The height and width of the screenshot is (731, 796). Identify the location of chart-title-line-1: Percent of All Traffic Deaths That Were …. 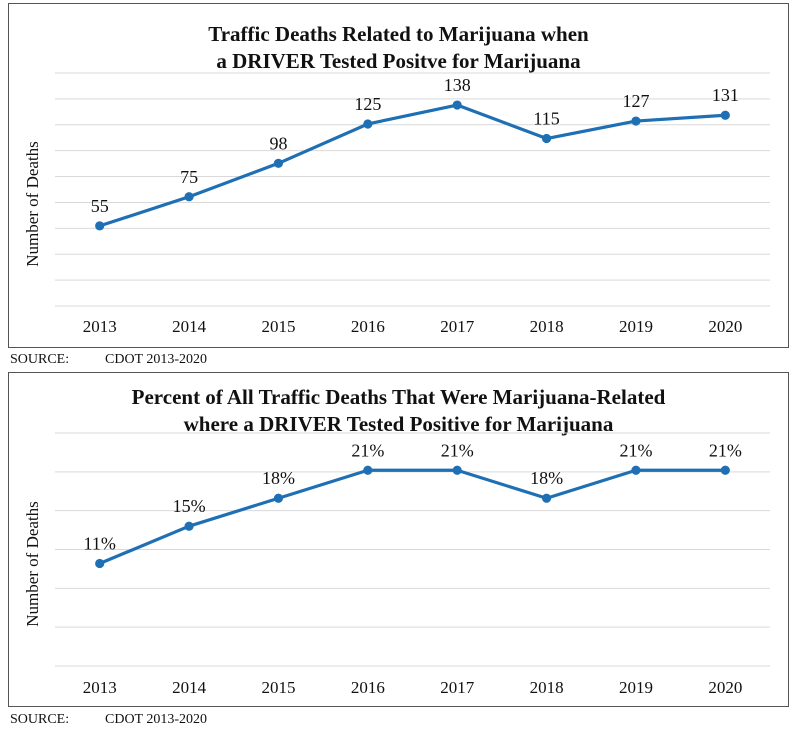
(398, 397).